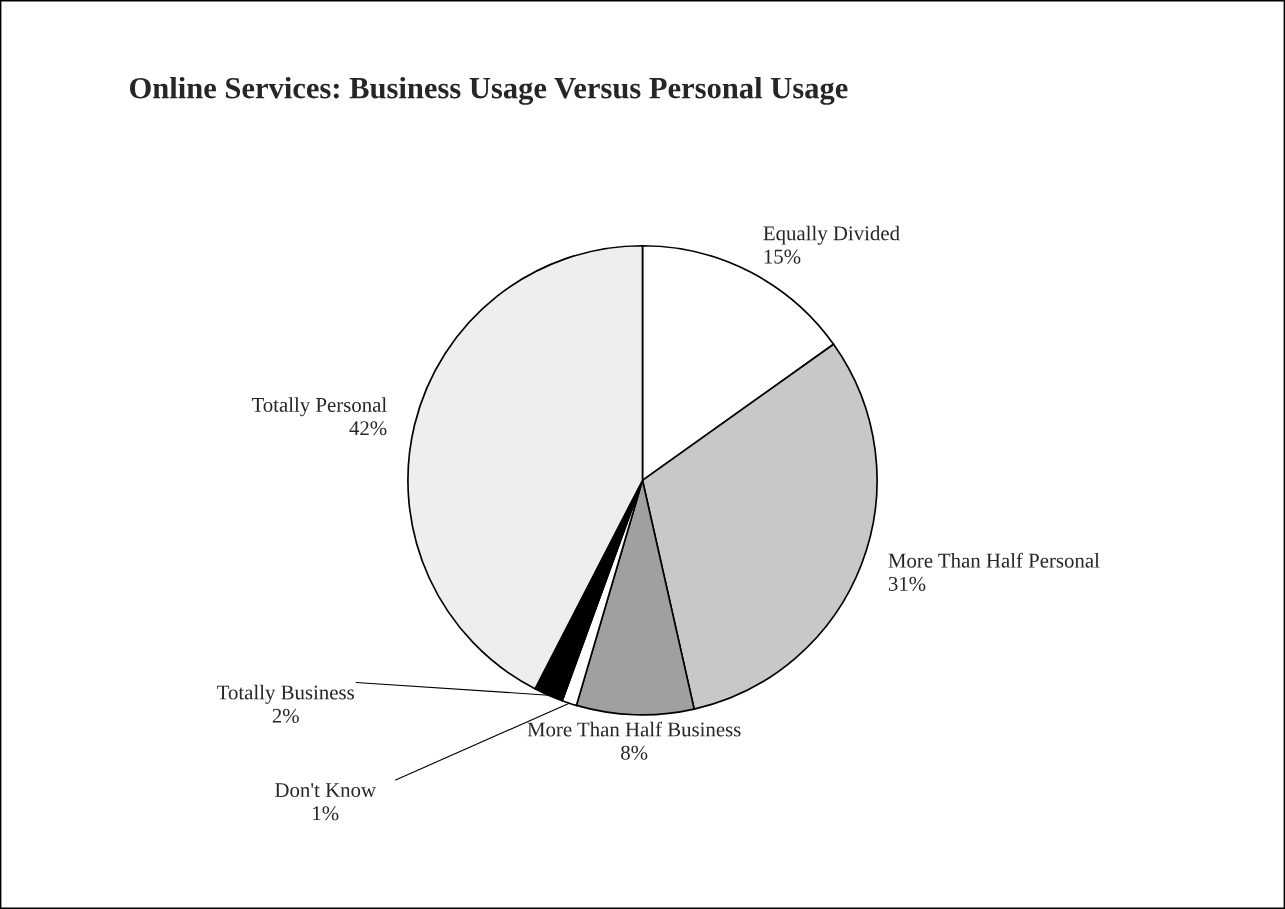 This screenshot has height=909, width=1285. What do you see at coordinates (368, 428) in the screenshot?
I see `data-label: 42%` at bounding box center [368, 428].